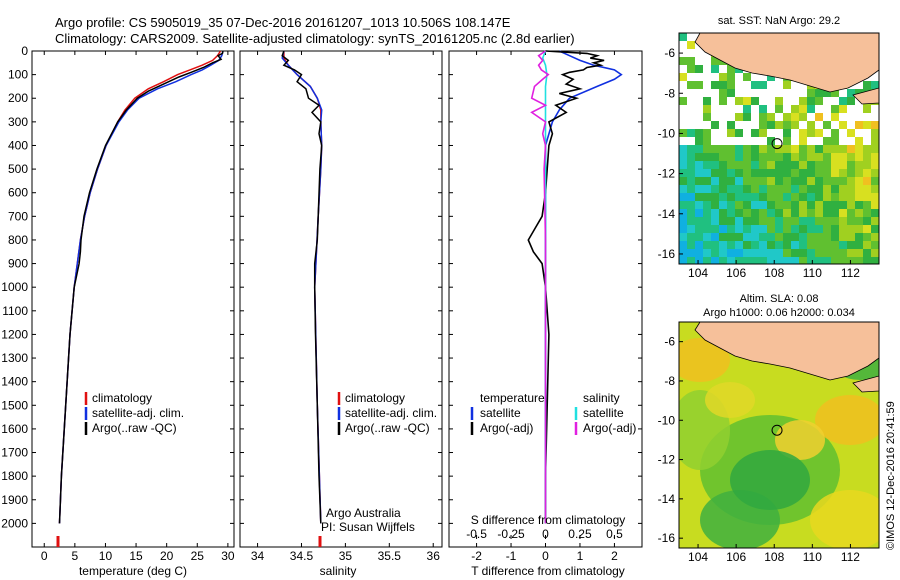 This screenshot has width=900, height=580. I want to click on difference-s-tick-label: 0.25, so click(580, 534).